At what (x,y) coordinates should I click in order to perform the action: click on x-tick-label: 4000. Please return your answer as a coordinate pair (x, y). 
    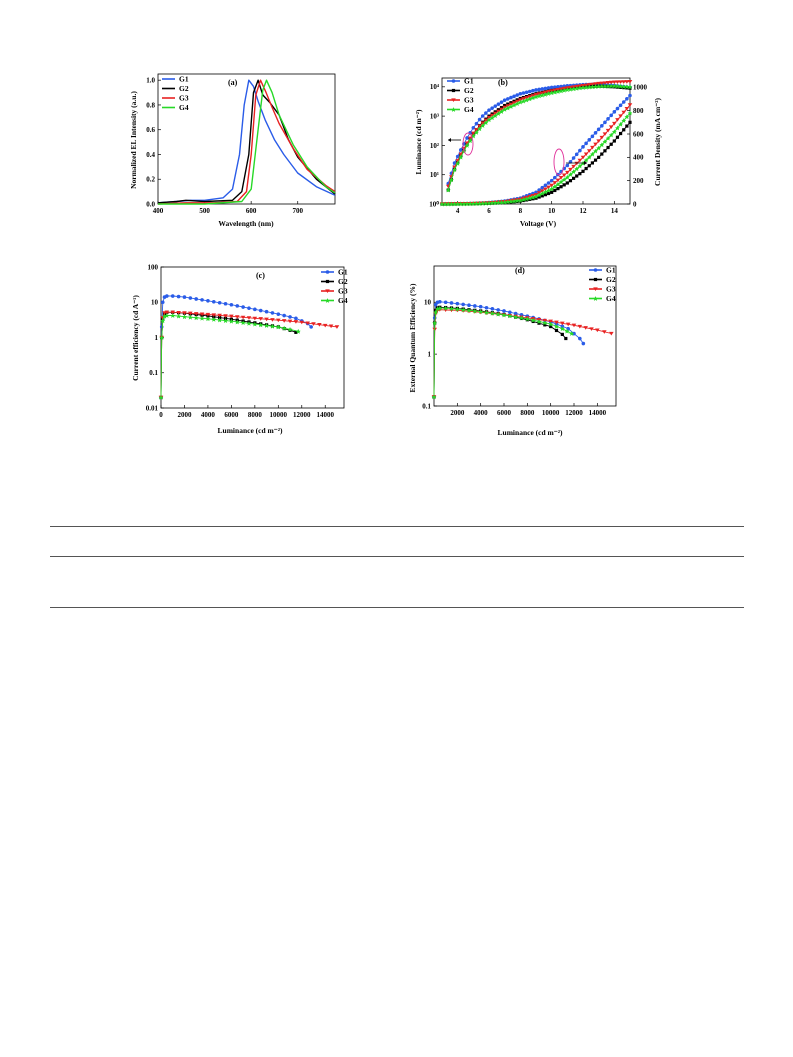
    Looking at the image, I should click on (208, 415).